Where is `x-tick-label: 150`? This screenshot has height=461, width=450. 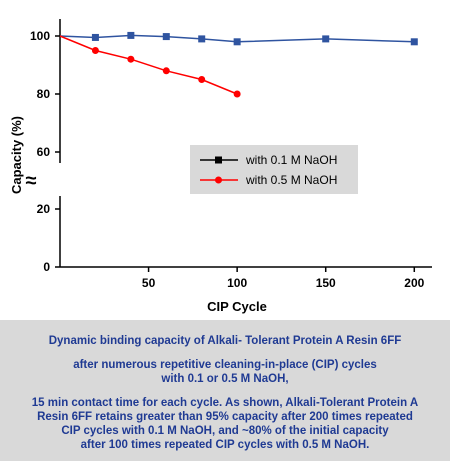 x-tick-label: 150 is located at coordinates (326, 283).